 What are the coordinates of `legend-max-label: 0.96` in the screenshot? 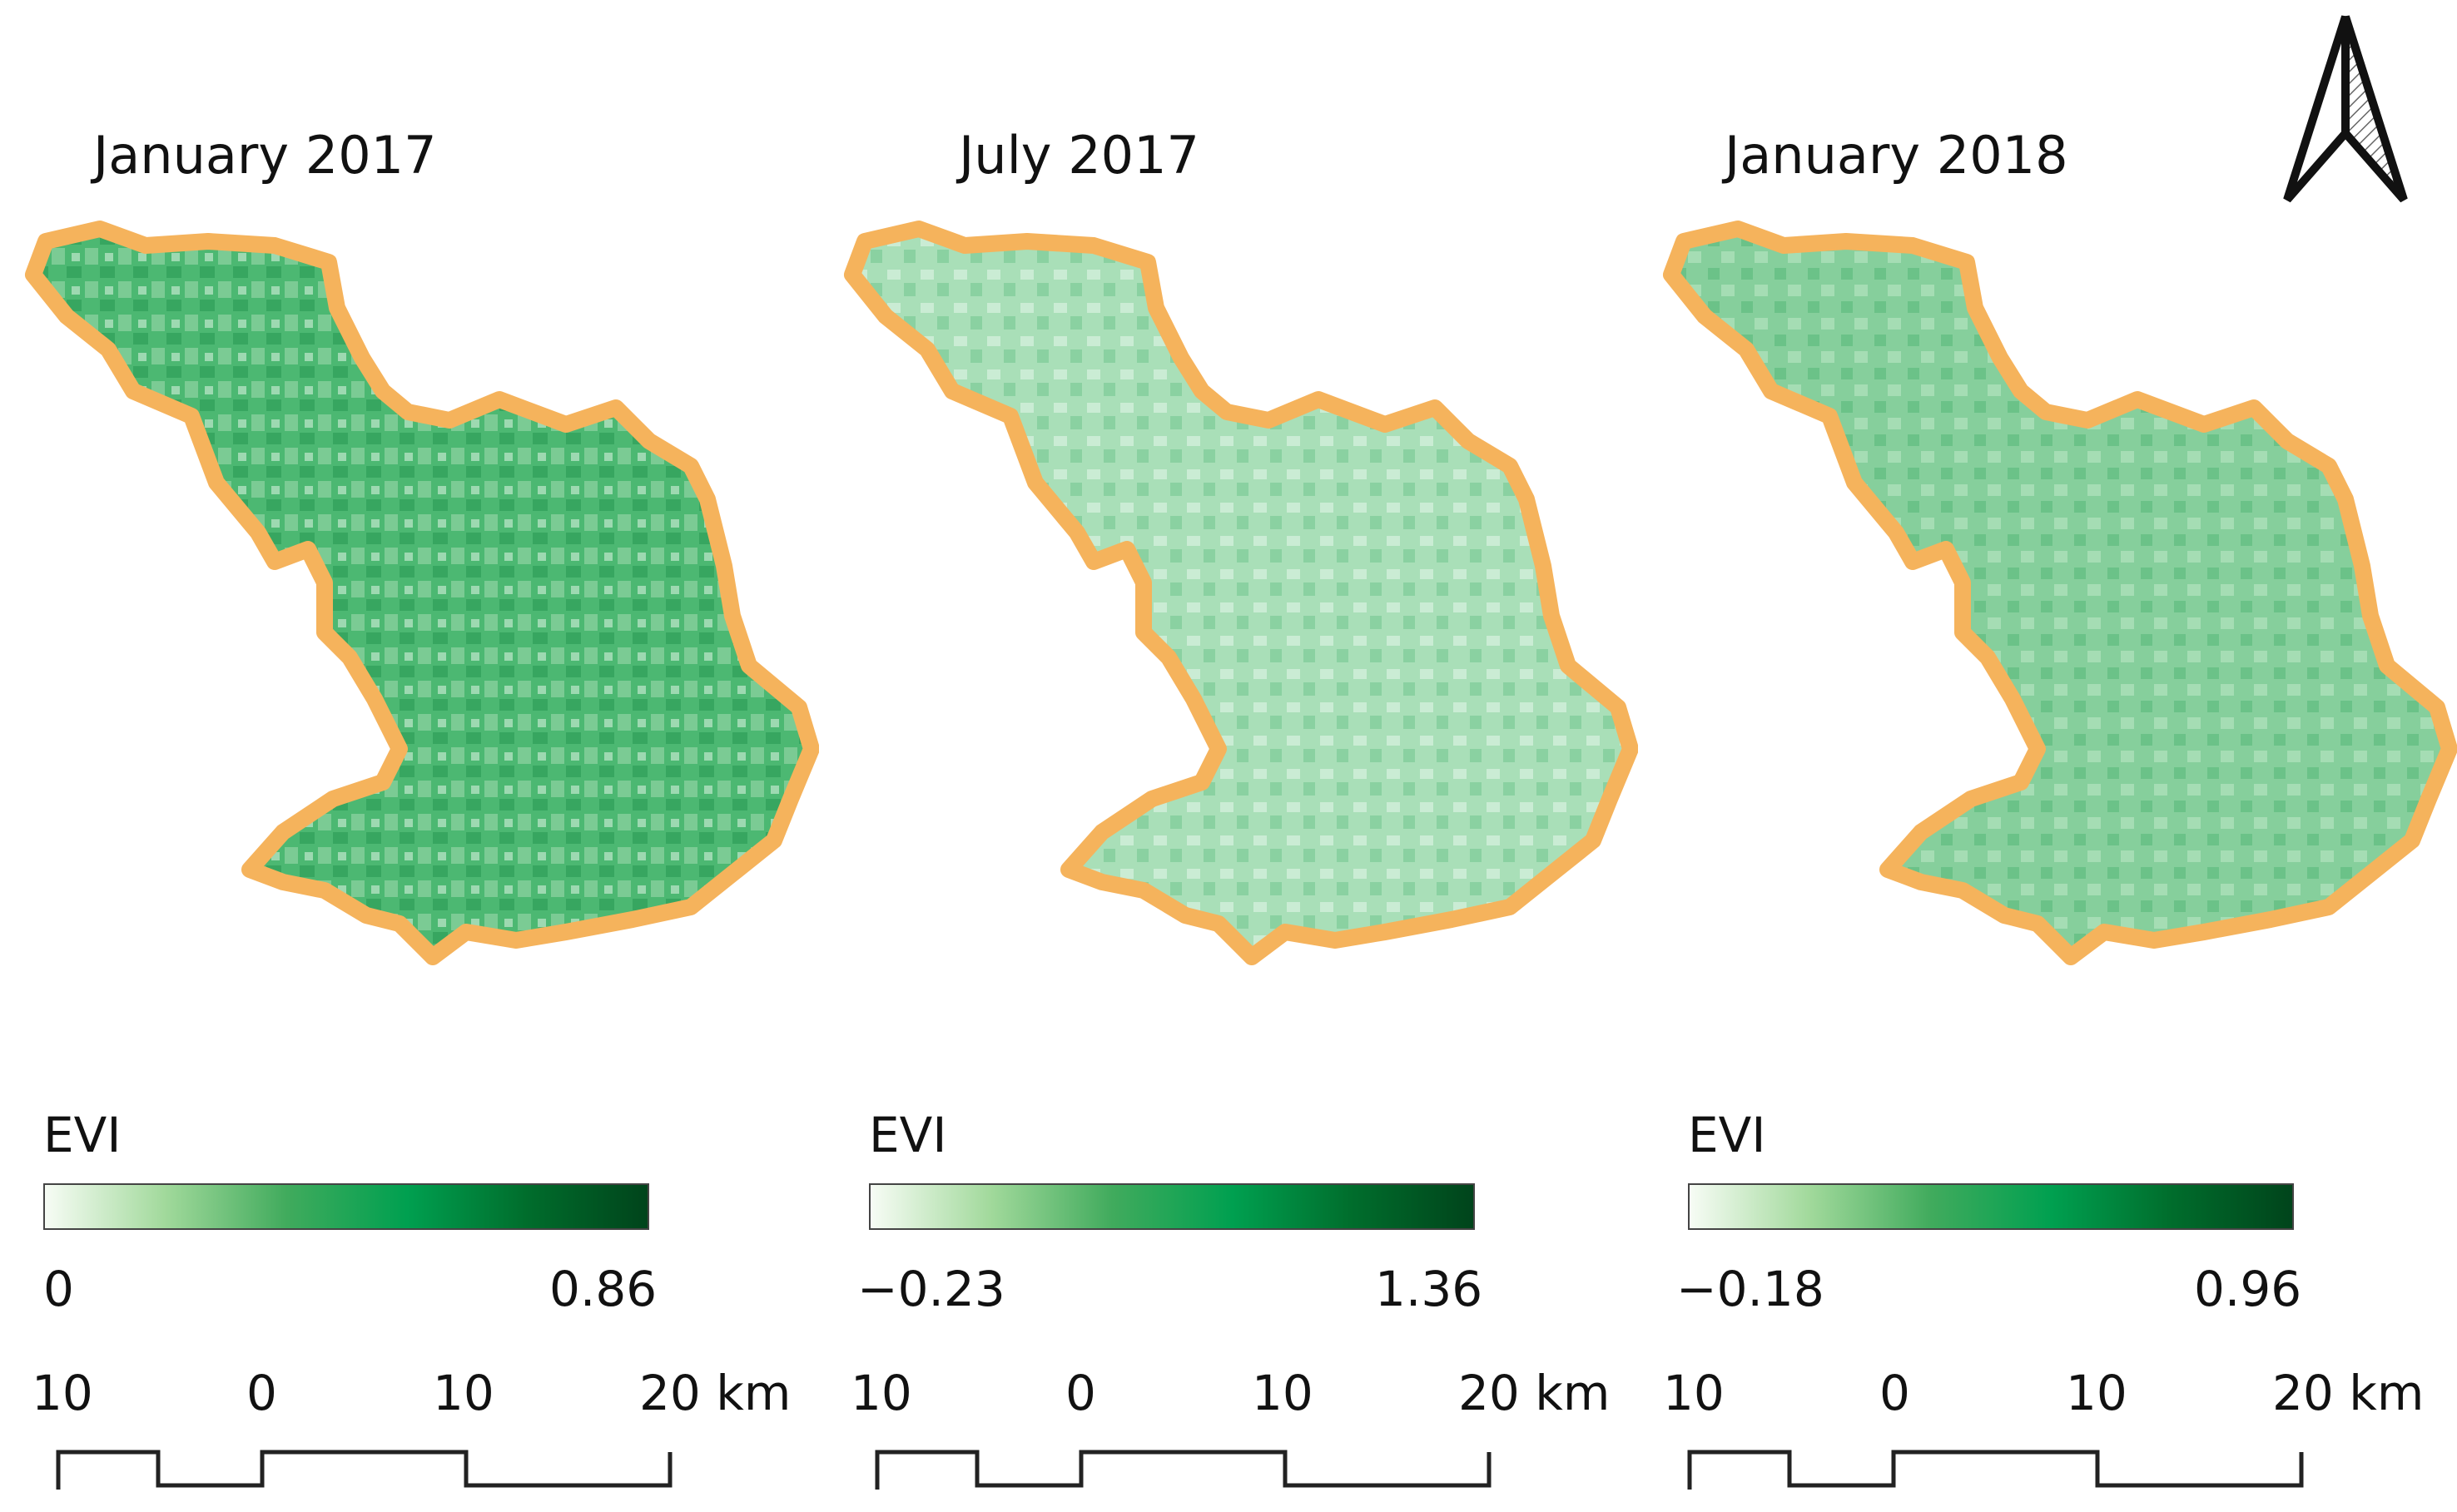 It's located at (2248, 1289).